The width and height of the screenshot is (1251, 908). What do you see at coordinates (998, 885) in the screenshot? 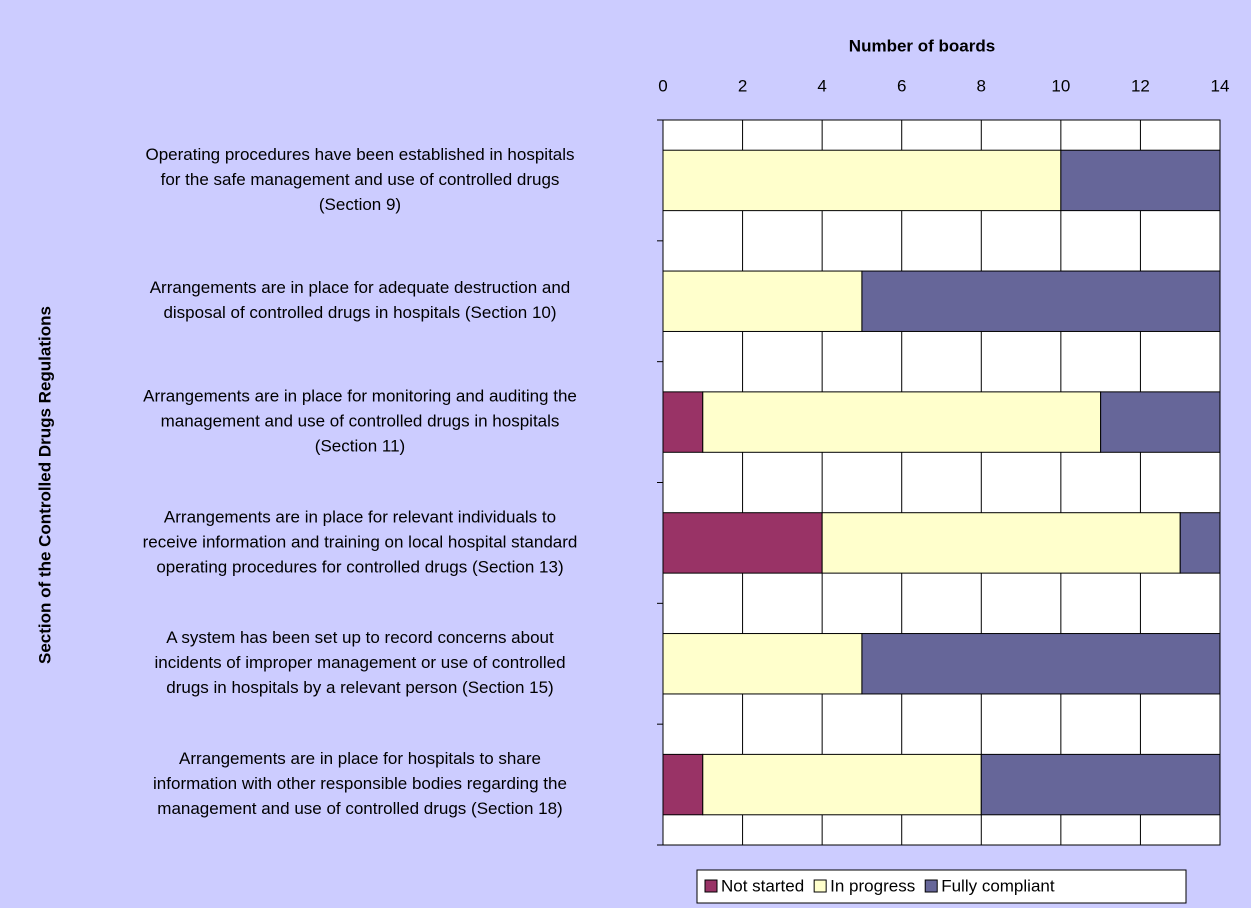
I see `legend-label: Fully compliant` at bounding box center [998, 885].